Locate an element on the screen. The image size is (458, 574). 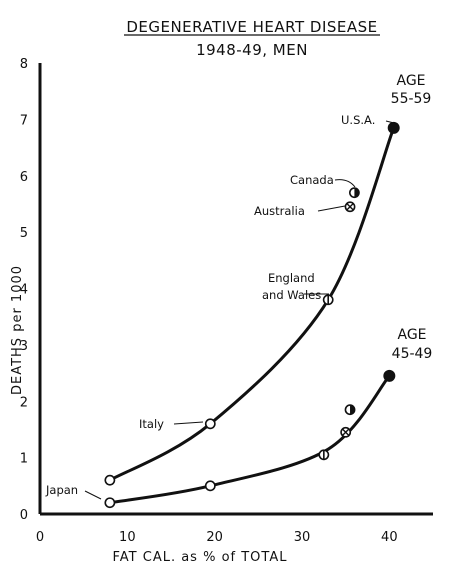
annotation-england: England is located at coordinates (291, 278).